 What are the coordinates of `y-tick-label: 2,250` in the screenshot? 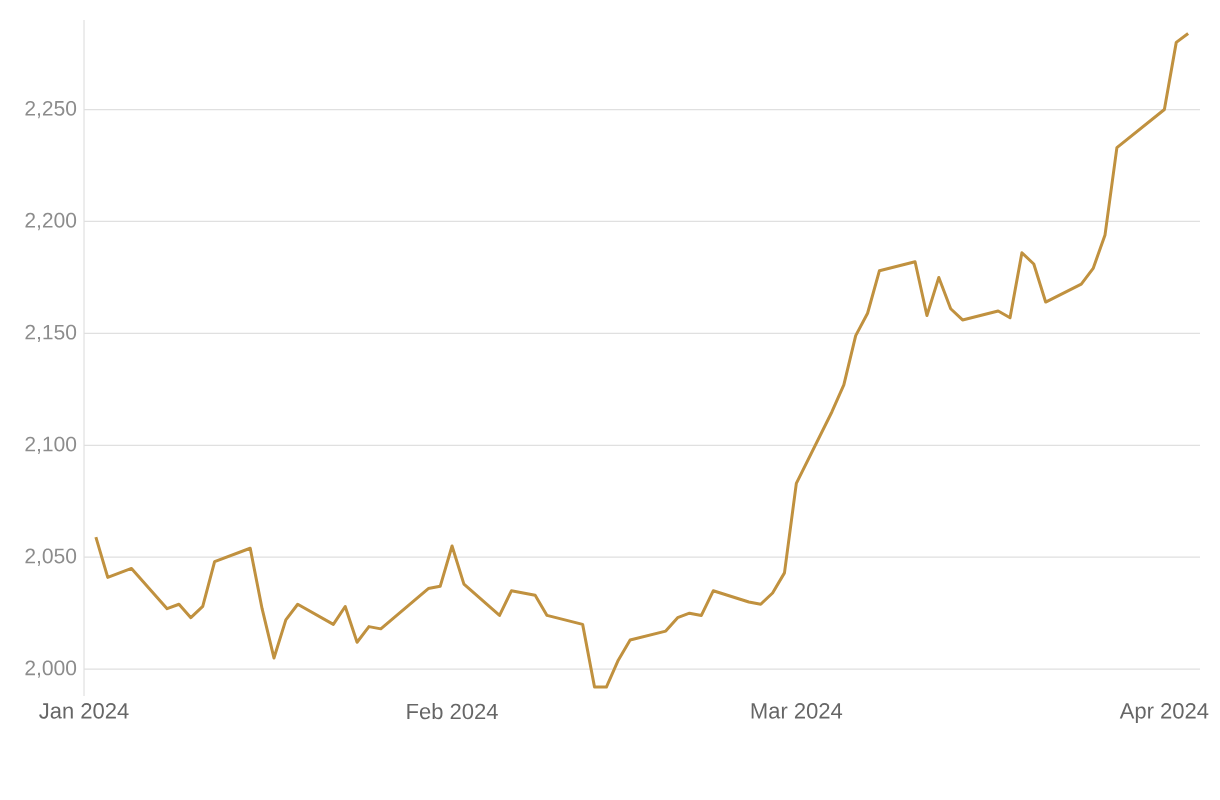 It's located at (51, 109).